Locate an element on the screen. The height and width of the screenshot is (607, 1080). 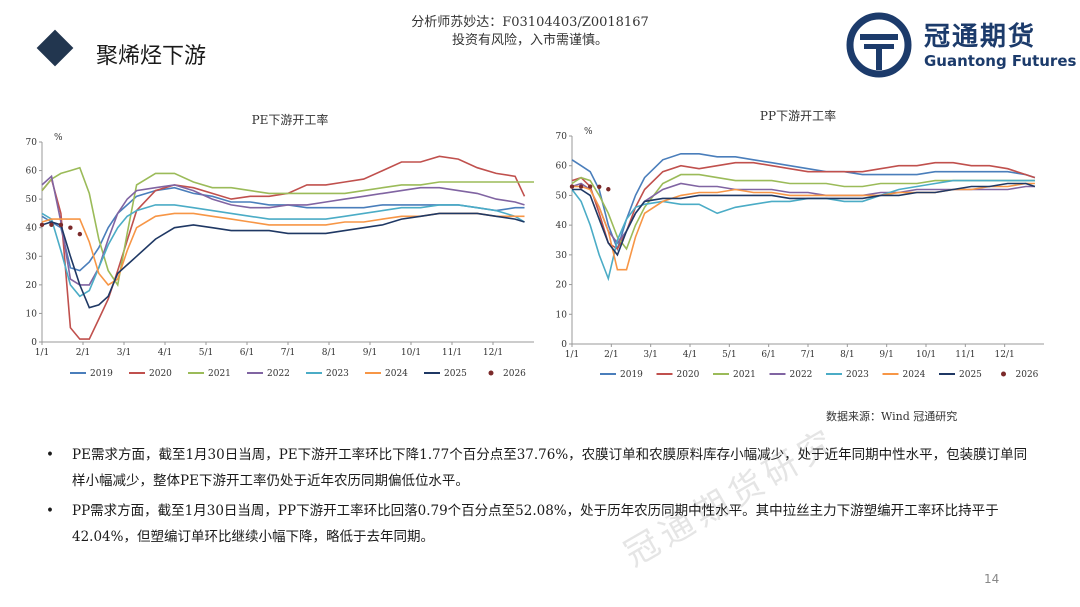
pe-series-2022-line is located at coordinates (283, 230).